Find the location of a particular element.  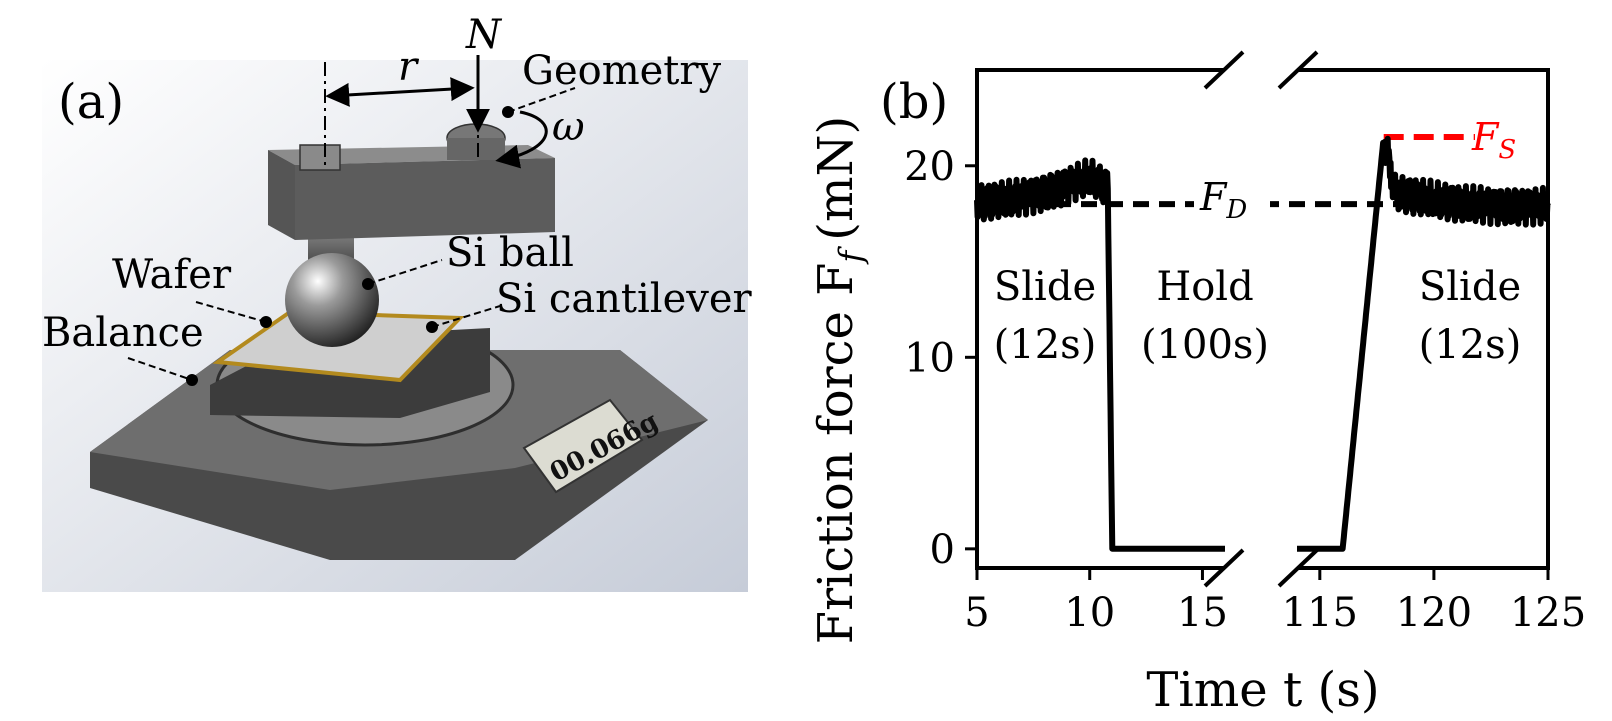

balance-leader is located at coordinates (160, 369).